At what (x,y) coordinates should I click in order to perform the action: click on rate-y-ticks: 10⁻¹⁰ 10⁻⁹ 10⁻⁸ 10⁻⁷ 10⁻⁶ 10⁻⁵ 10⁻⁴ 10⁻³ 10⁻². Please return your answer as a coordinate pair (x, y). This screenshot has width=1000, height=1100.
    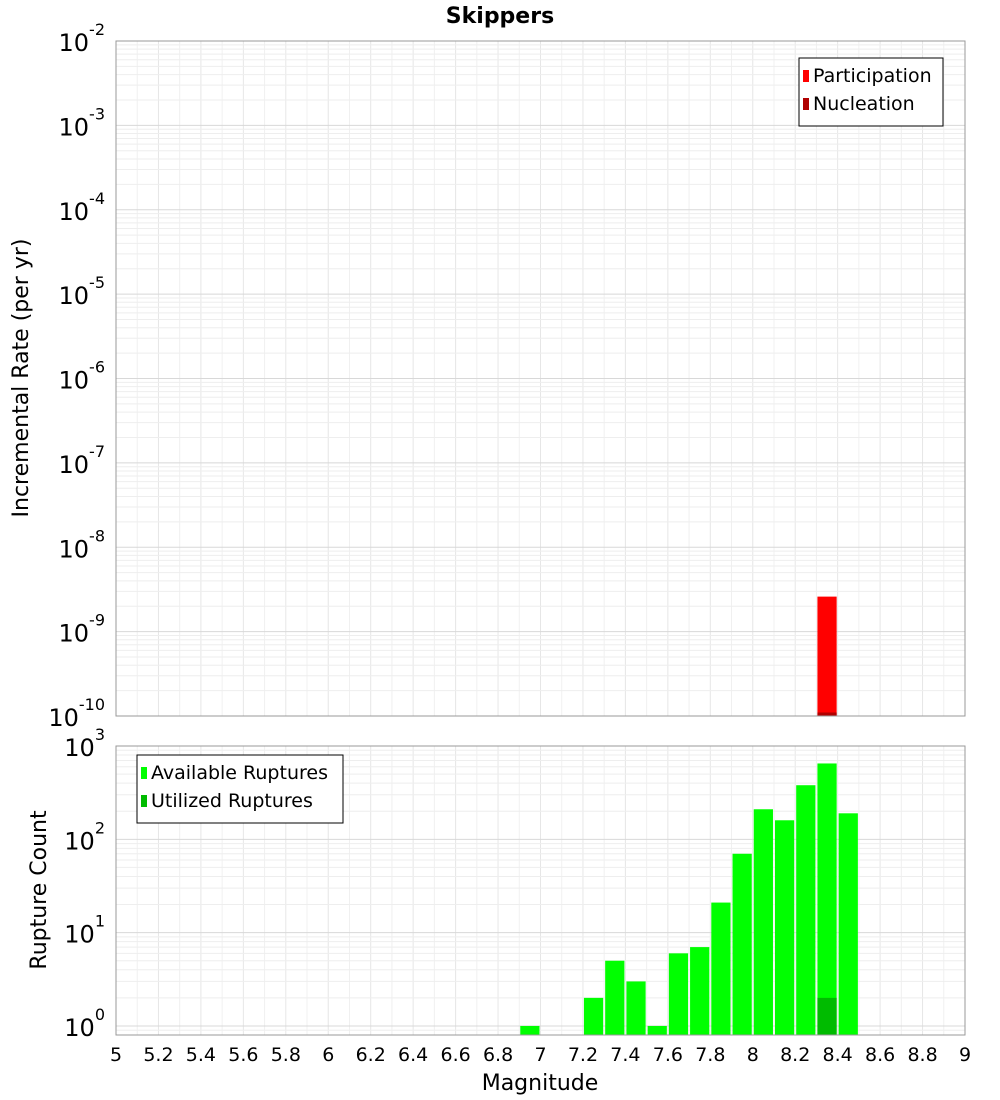
    Looking at the image, I should click on (76, 376).